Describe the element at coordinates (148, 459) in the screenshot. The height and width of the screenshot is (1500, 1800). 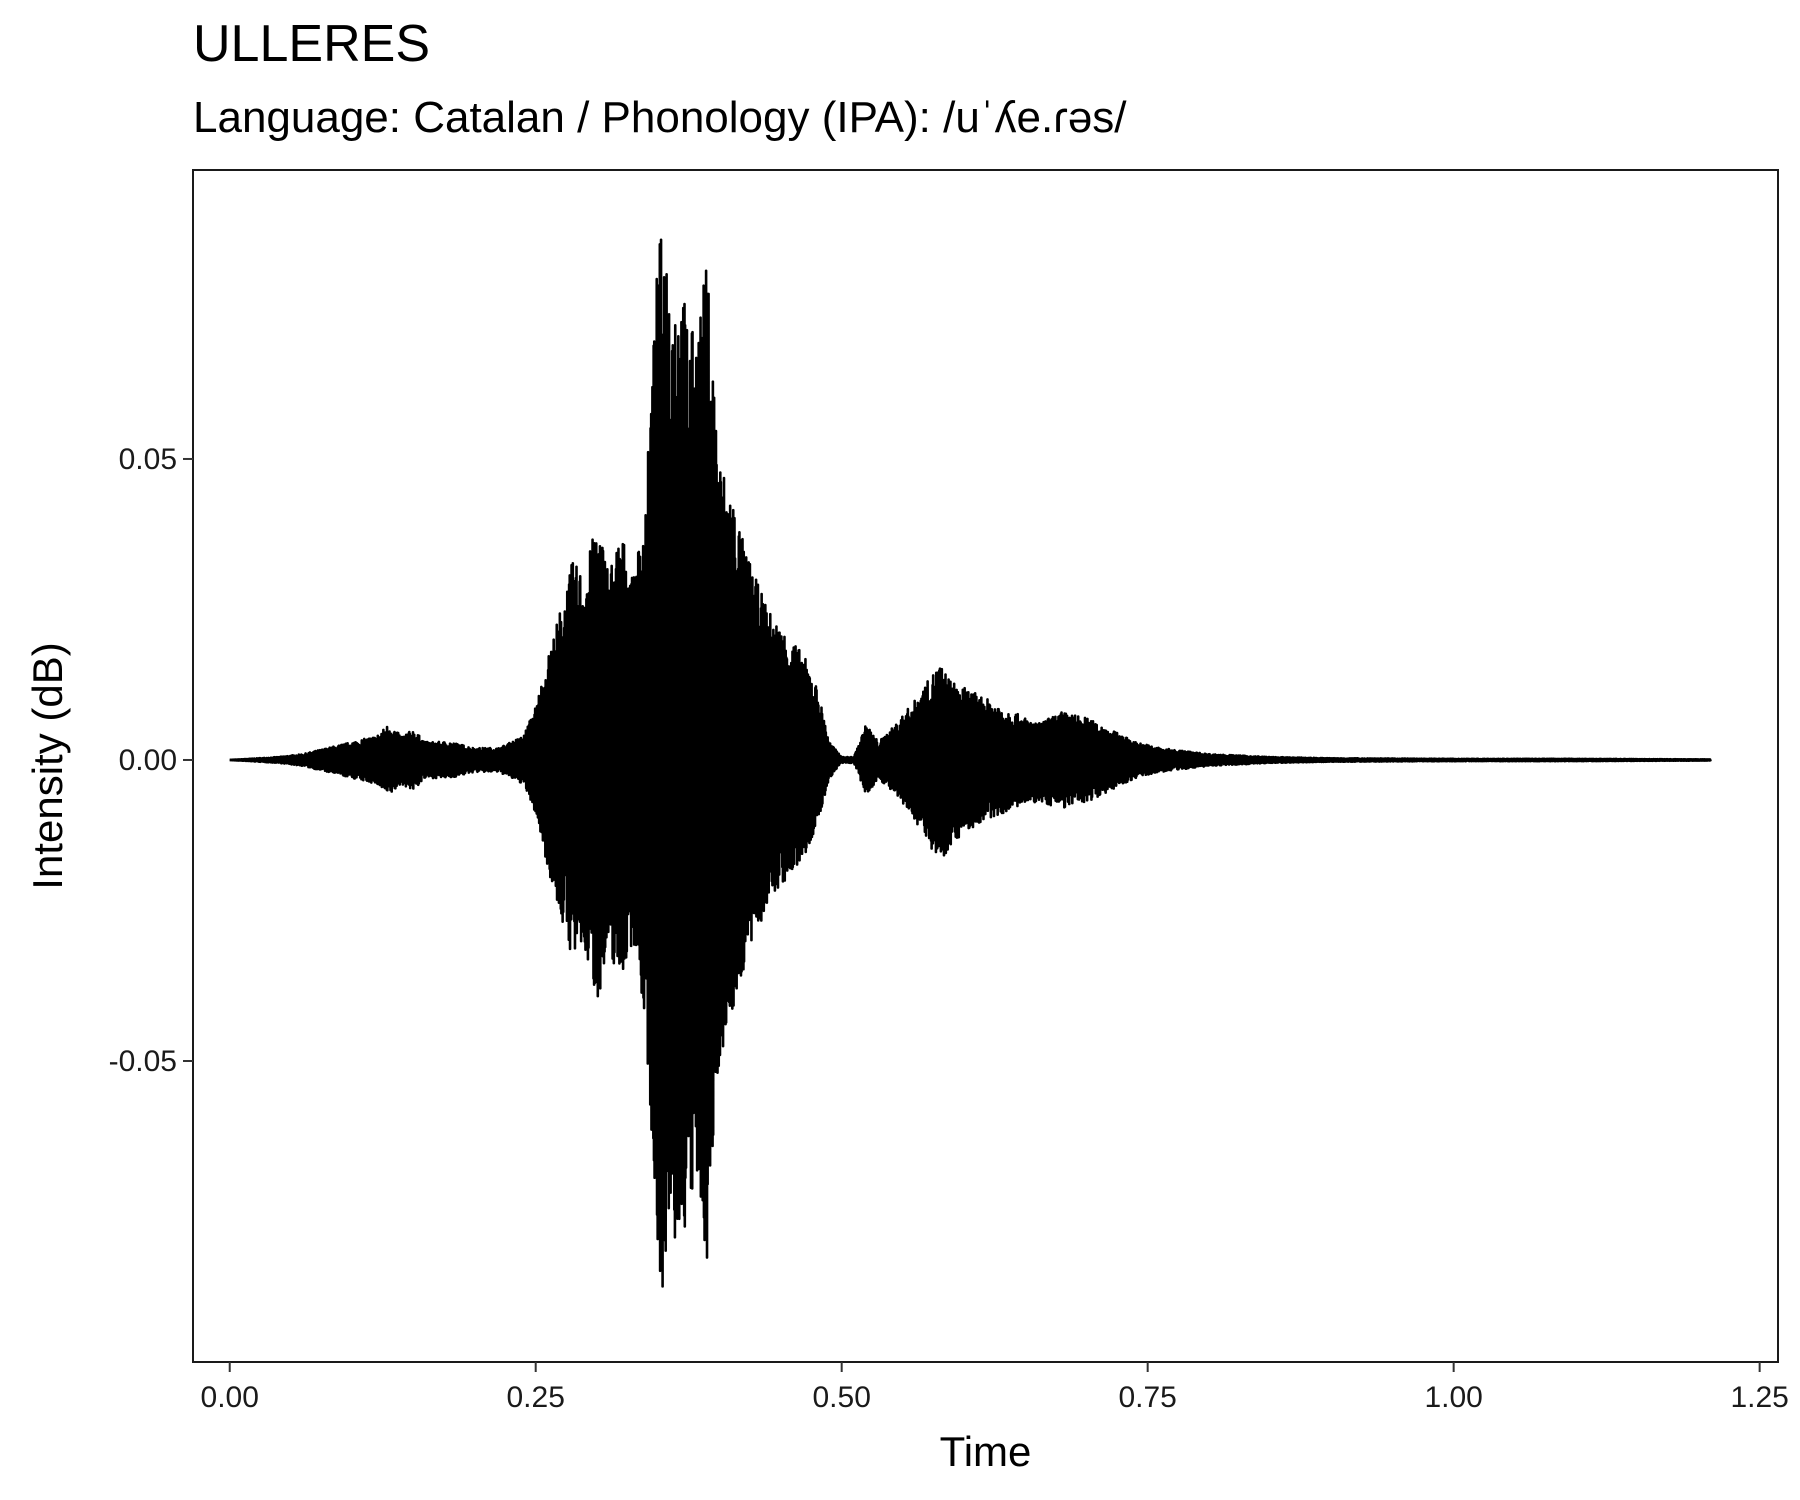
I see `y-tick-label: 0.05` at that location.